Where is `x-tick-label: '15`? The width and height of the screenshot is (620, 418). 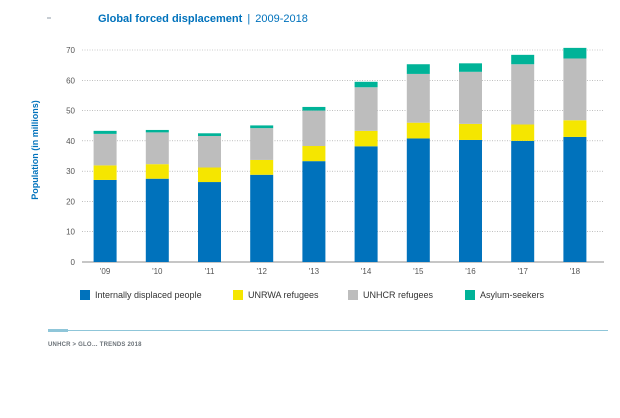
x-tick-label: '15 is located at coordinates (418, 271).